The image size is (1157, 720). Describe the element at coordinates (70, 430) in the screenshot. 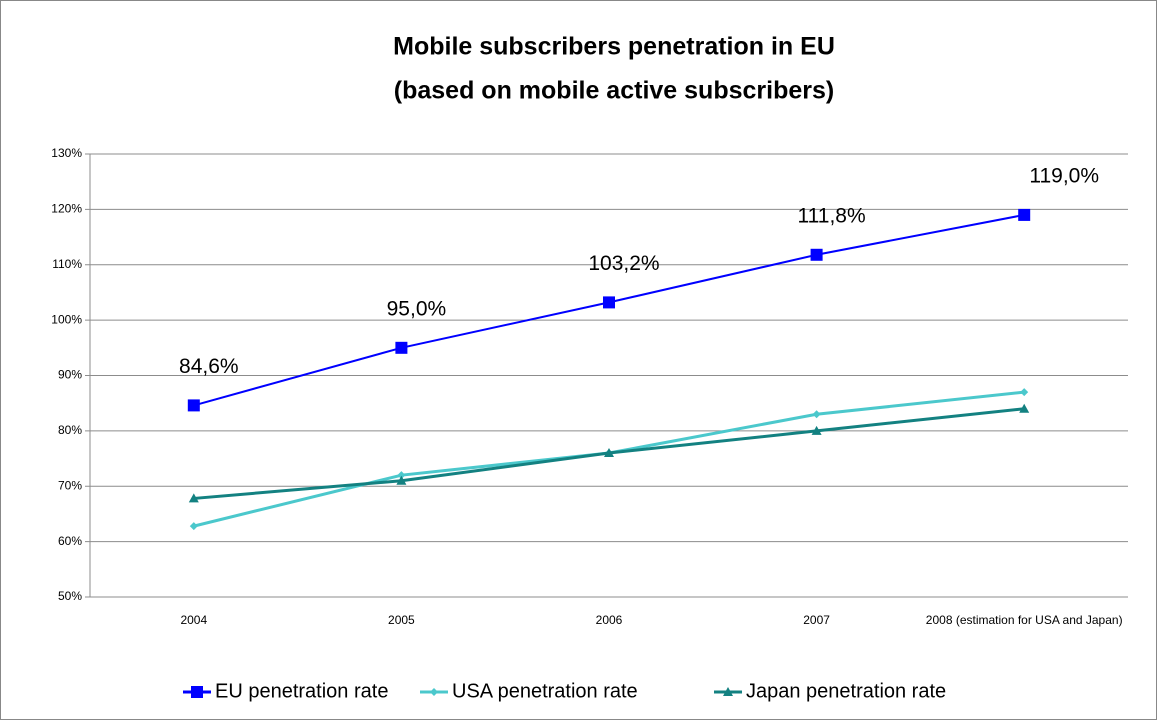

I see `y-tick-label: 80%` at that location.